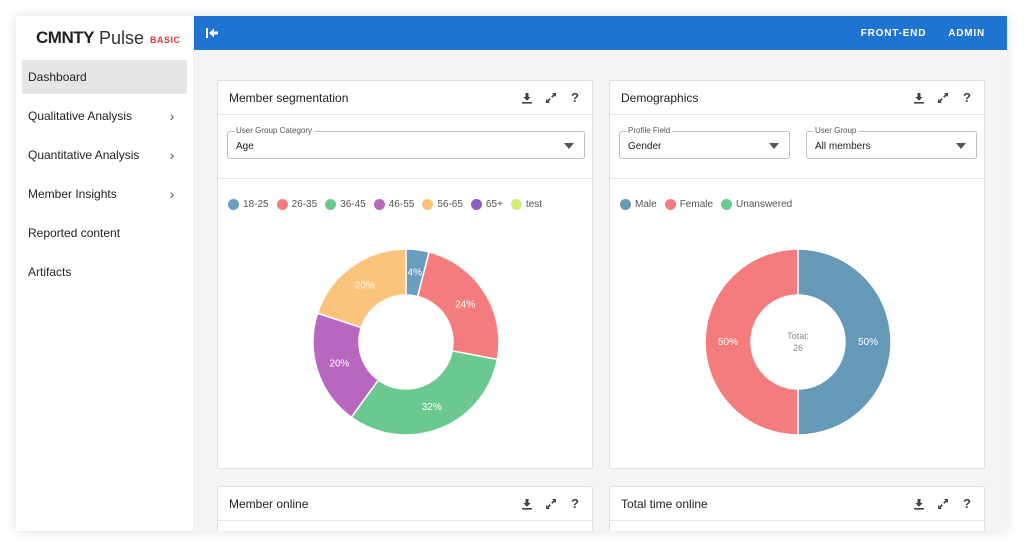 The image size is (1024, 548). Describe the element at coordinates (465, 304) in the screenshot. I see `slice-label: 24%` at that location.